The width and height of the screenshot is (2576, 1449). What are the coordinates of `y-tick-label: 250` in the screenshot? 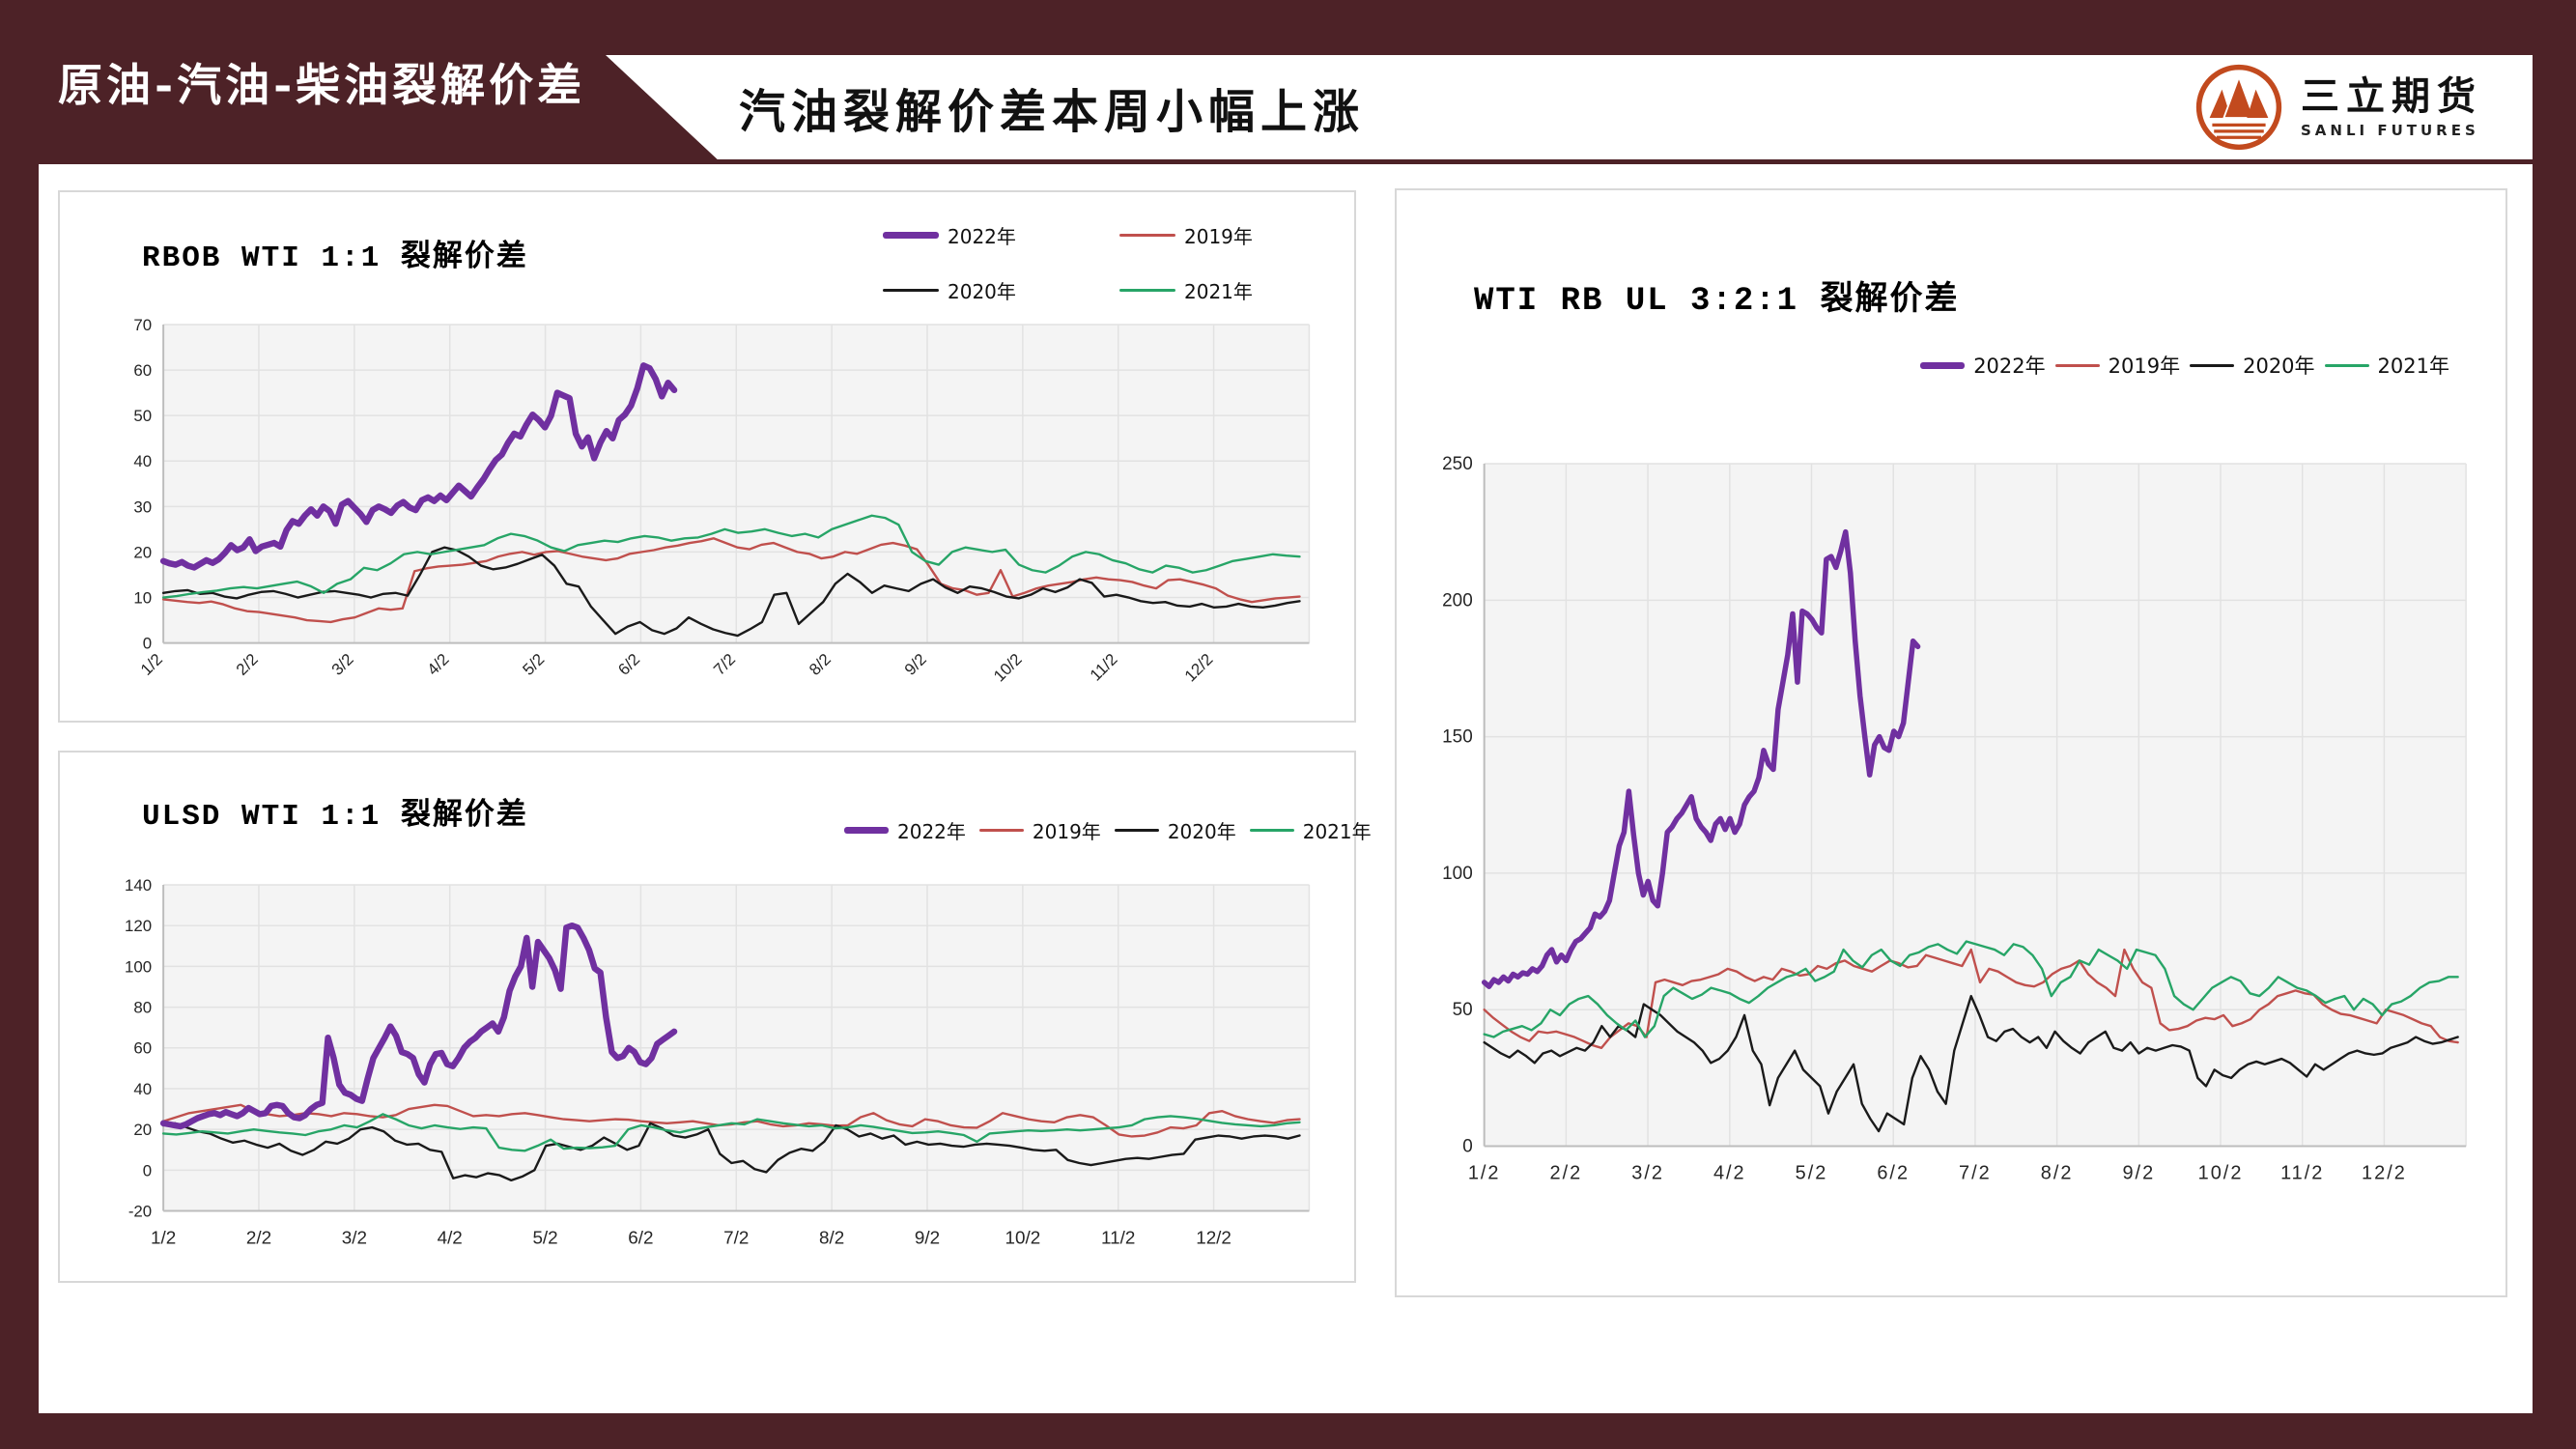 It's located at (1457, 464).